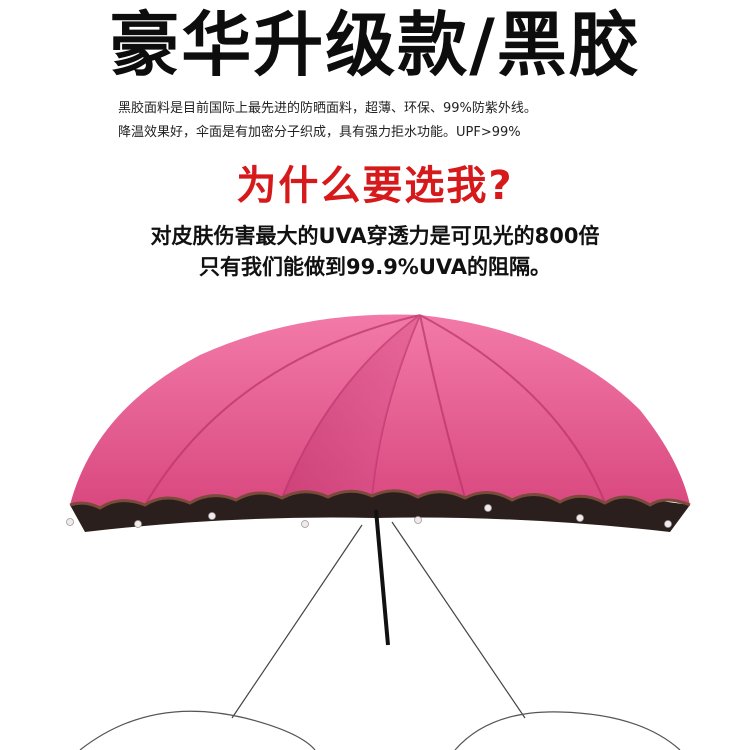  What do you see at coordinates (327, 108) in the screenshot?
I see `description-line-1: 黑胶面料是目前国际上最先进的防晒面料，超薄、环保、99%防紫外线。` at bounding box center [327, 108].